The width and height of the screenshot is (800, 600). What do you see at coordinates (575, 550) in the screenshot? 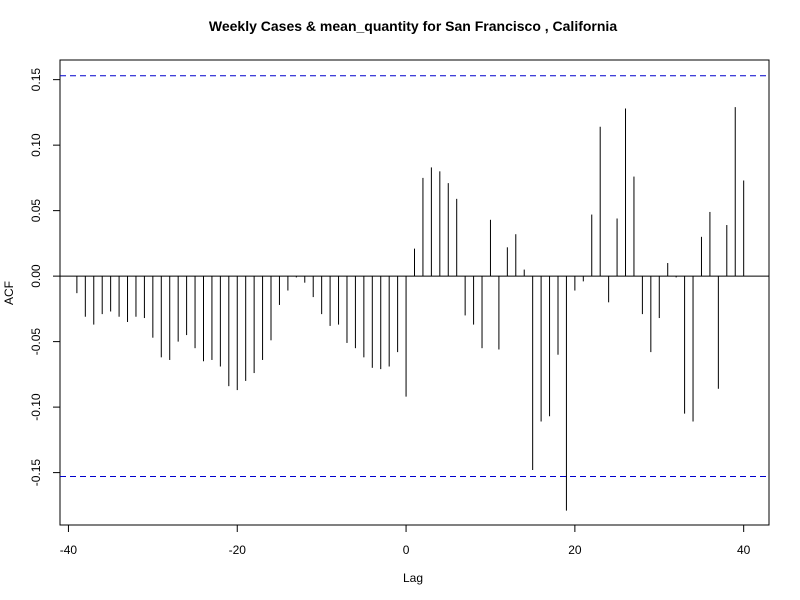
I see `x-tick-label: 20` at bounding box center [575, 550].